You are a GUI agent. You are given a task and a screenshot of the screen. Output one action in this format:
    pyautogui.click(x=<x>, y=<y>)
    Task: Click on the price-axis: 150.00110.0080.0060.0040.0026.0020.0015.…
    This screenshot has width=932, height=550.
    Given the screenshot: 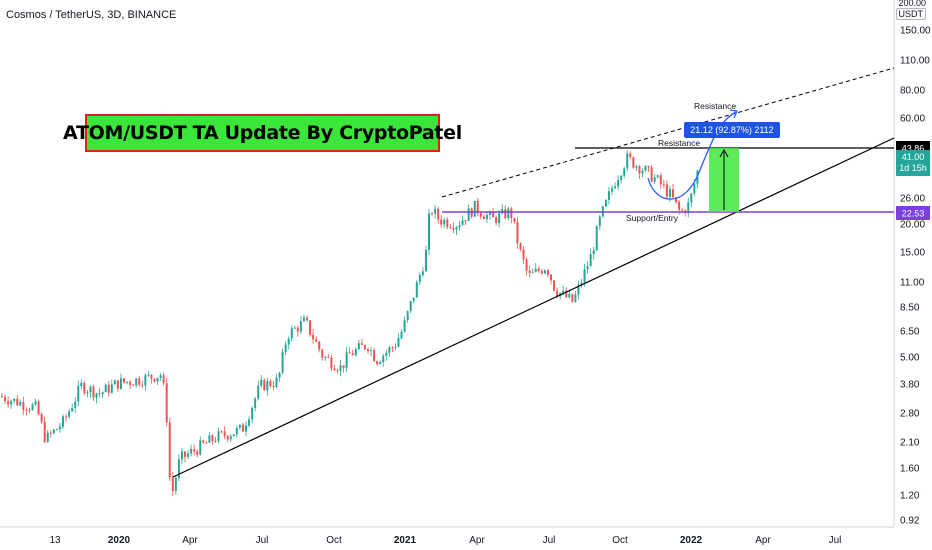 What is the action you would take?
    pyautogui.click(x=915, y=276)
    